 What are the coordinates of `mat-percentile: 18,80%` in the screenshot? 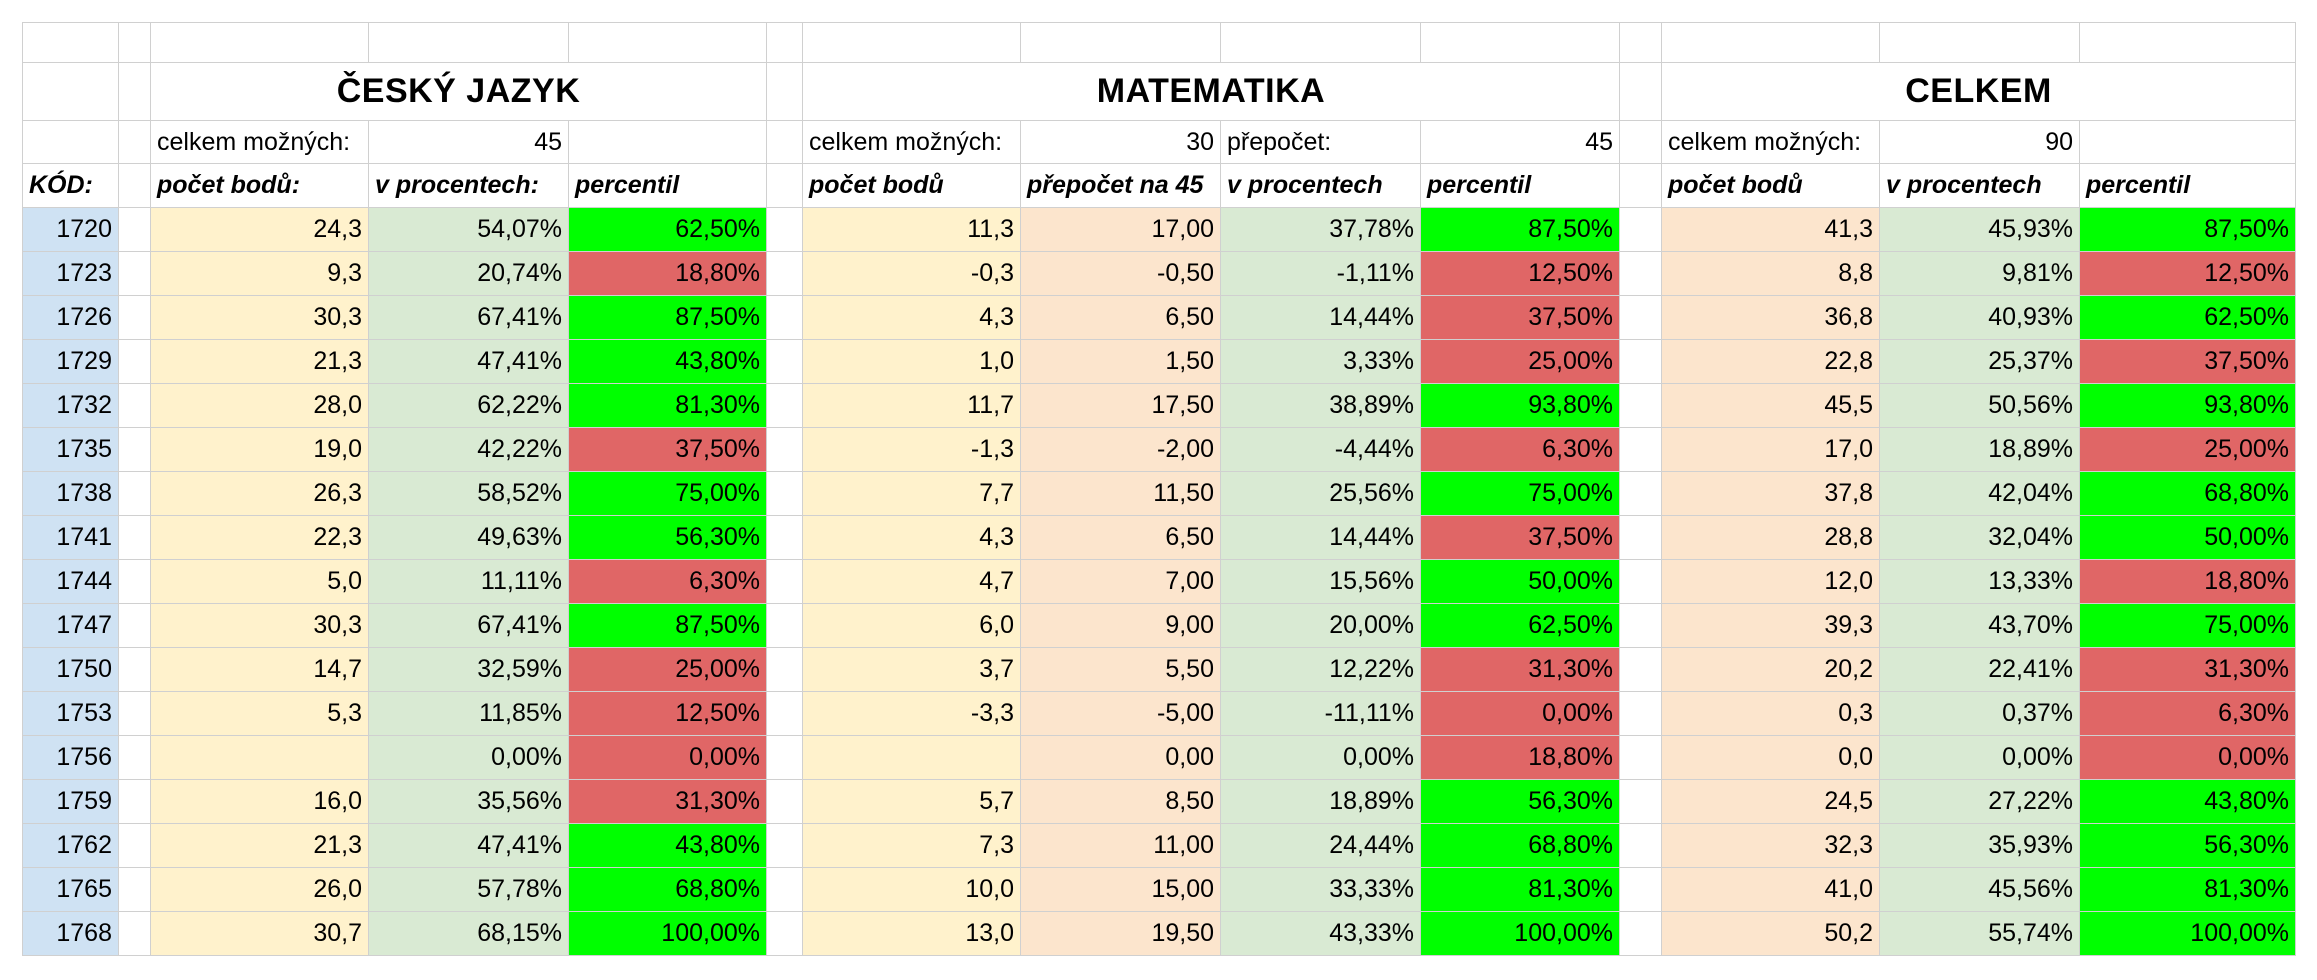 It's located at (1520, 757).